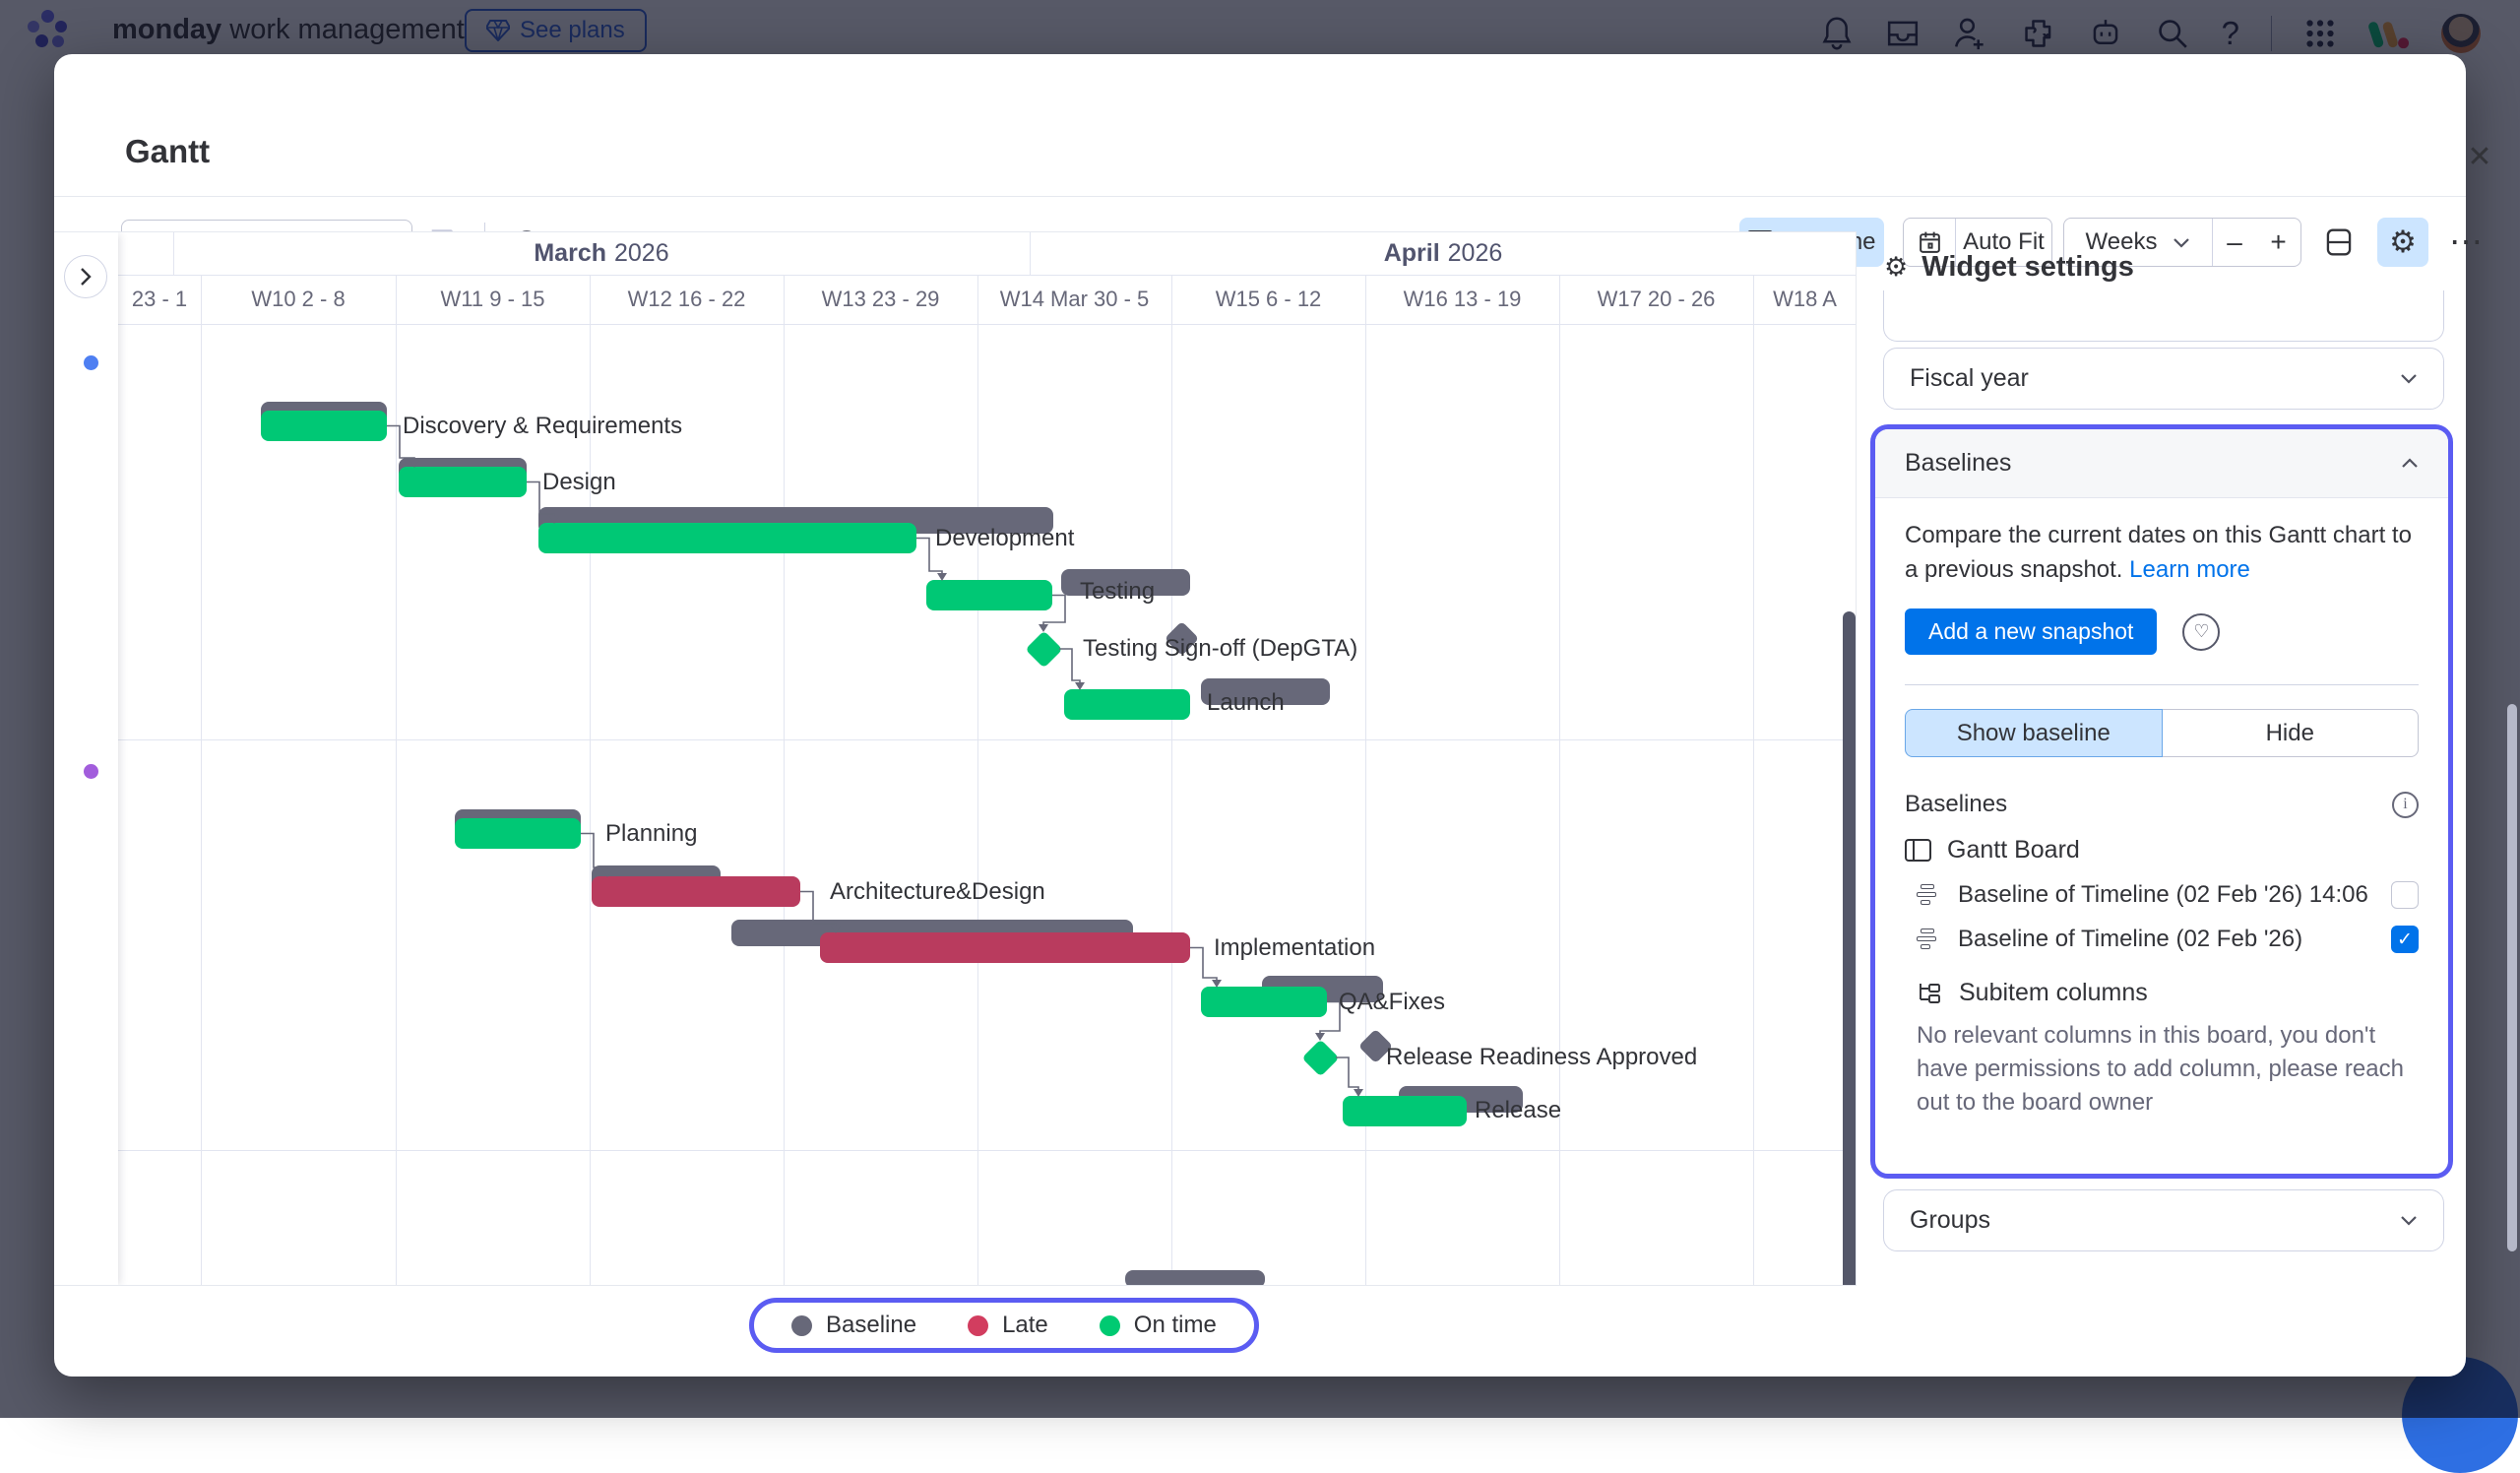 The image size is (2520, 1473). Describe the element at coordinates (2338, 242) in the screenshot. I see `split-view-button` at that location.